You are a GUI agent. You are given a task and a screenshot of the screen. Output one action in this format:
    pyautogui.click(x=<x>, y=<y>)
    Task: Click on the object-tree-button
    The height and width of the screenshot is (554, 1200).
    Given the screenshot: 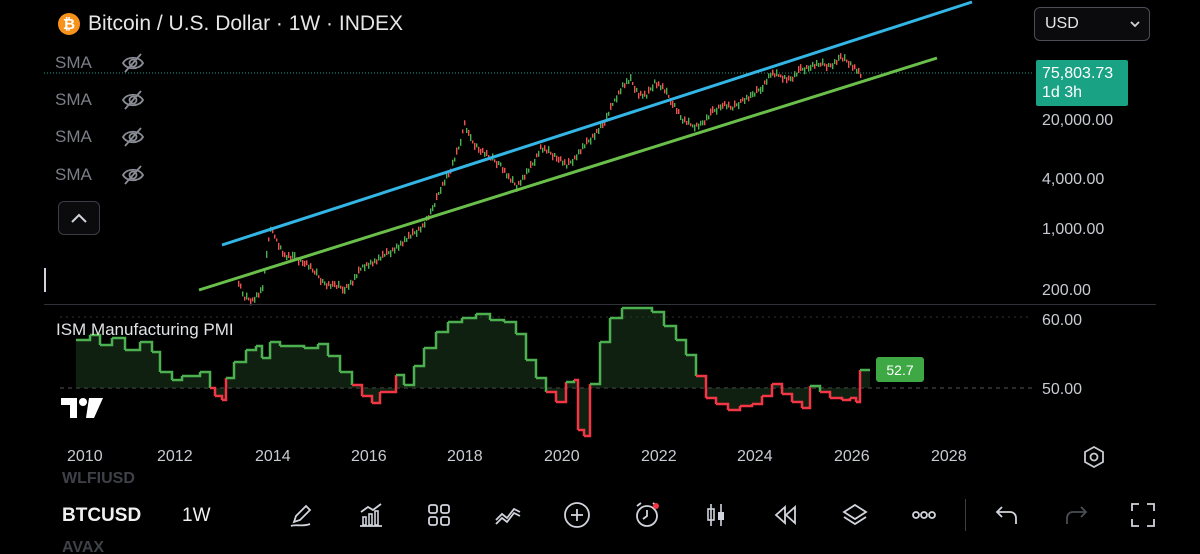 What is the action you would take?
    pyautogui.click(x=855, y=515)
    